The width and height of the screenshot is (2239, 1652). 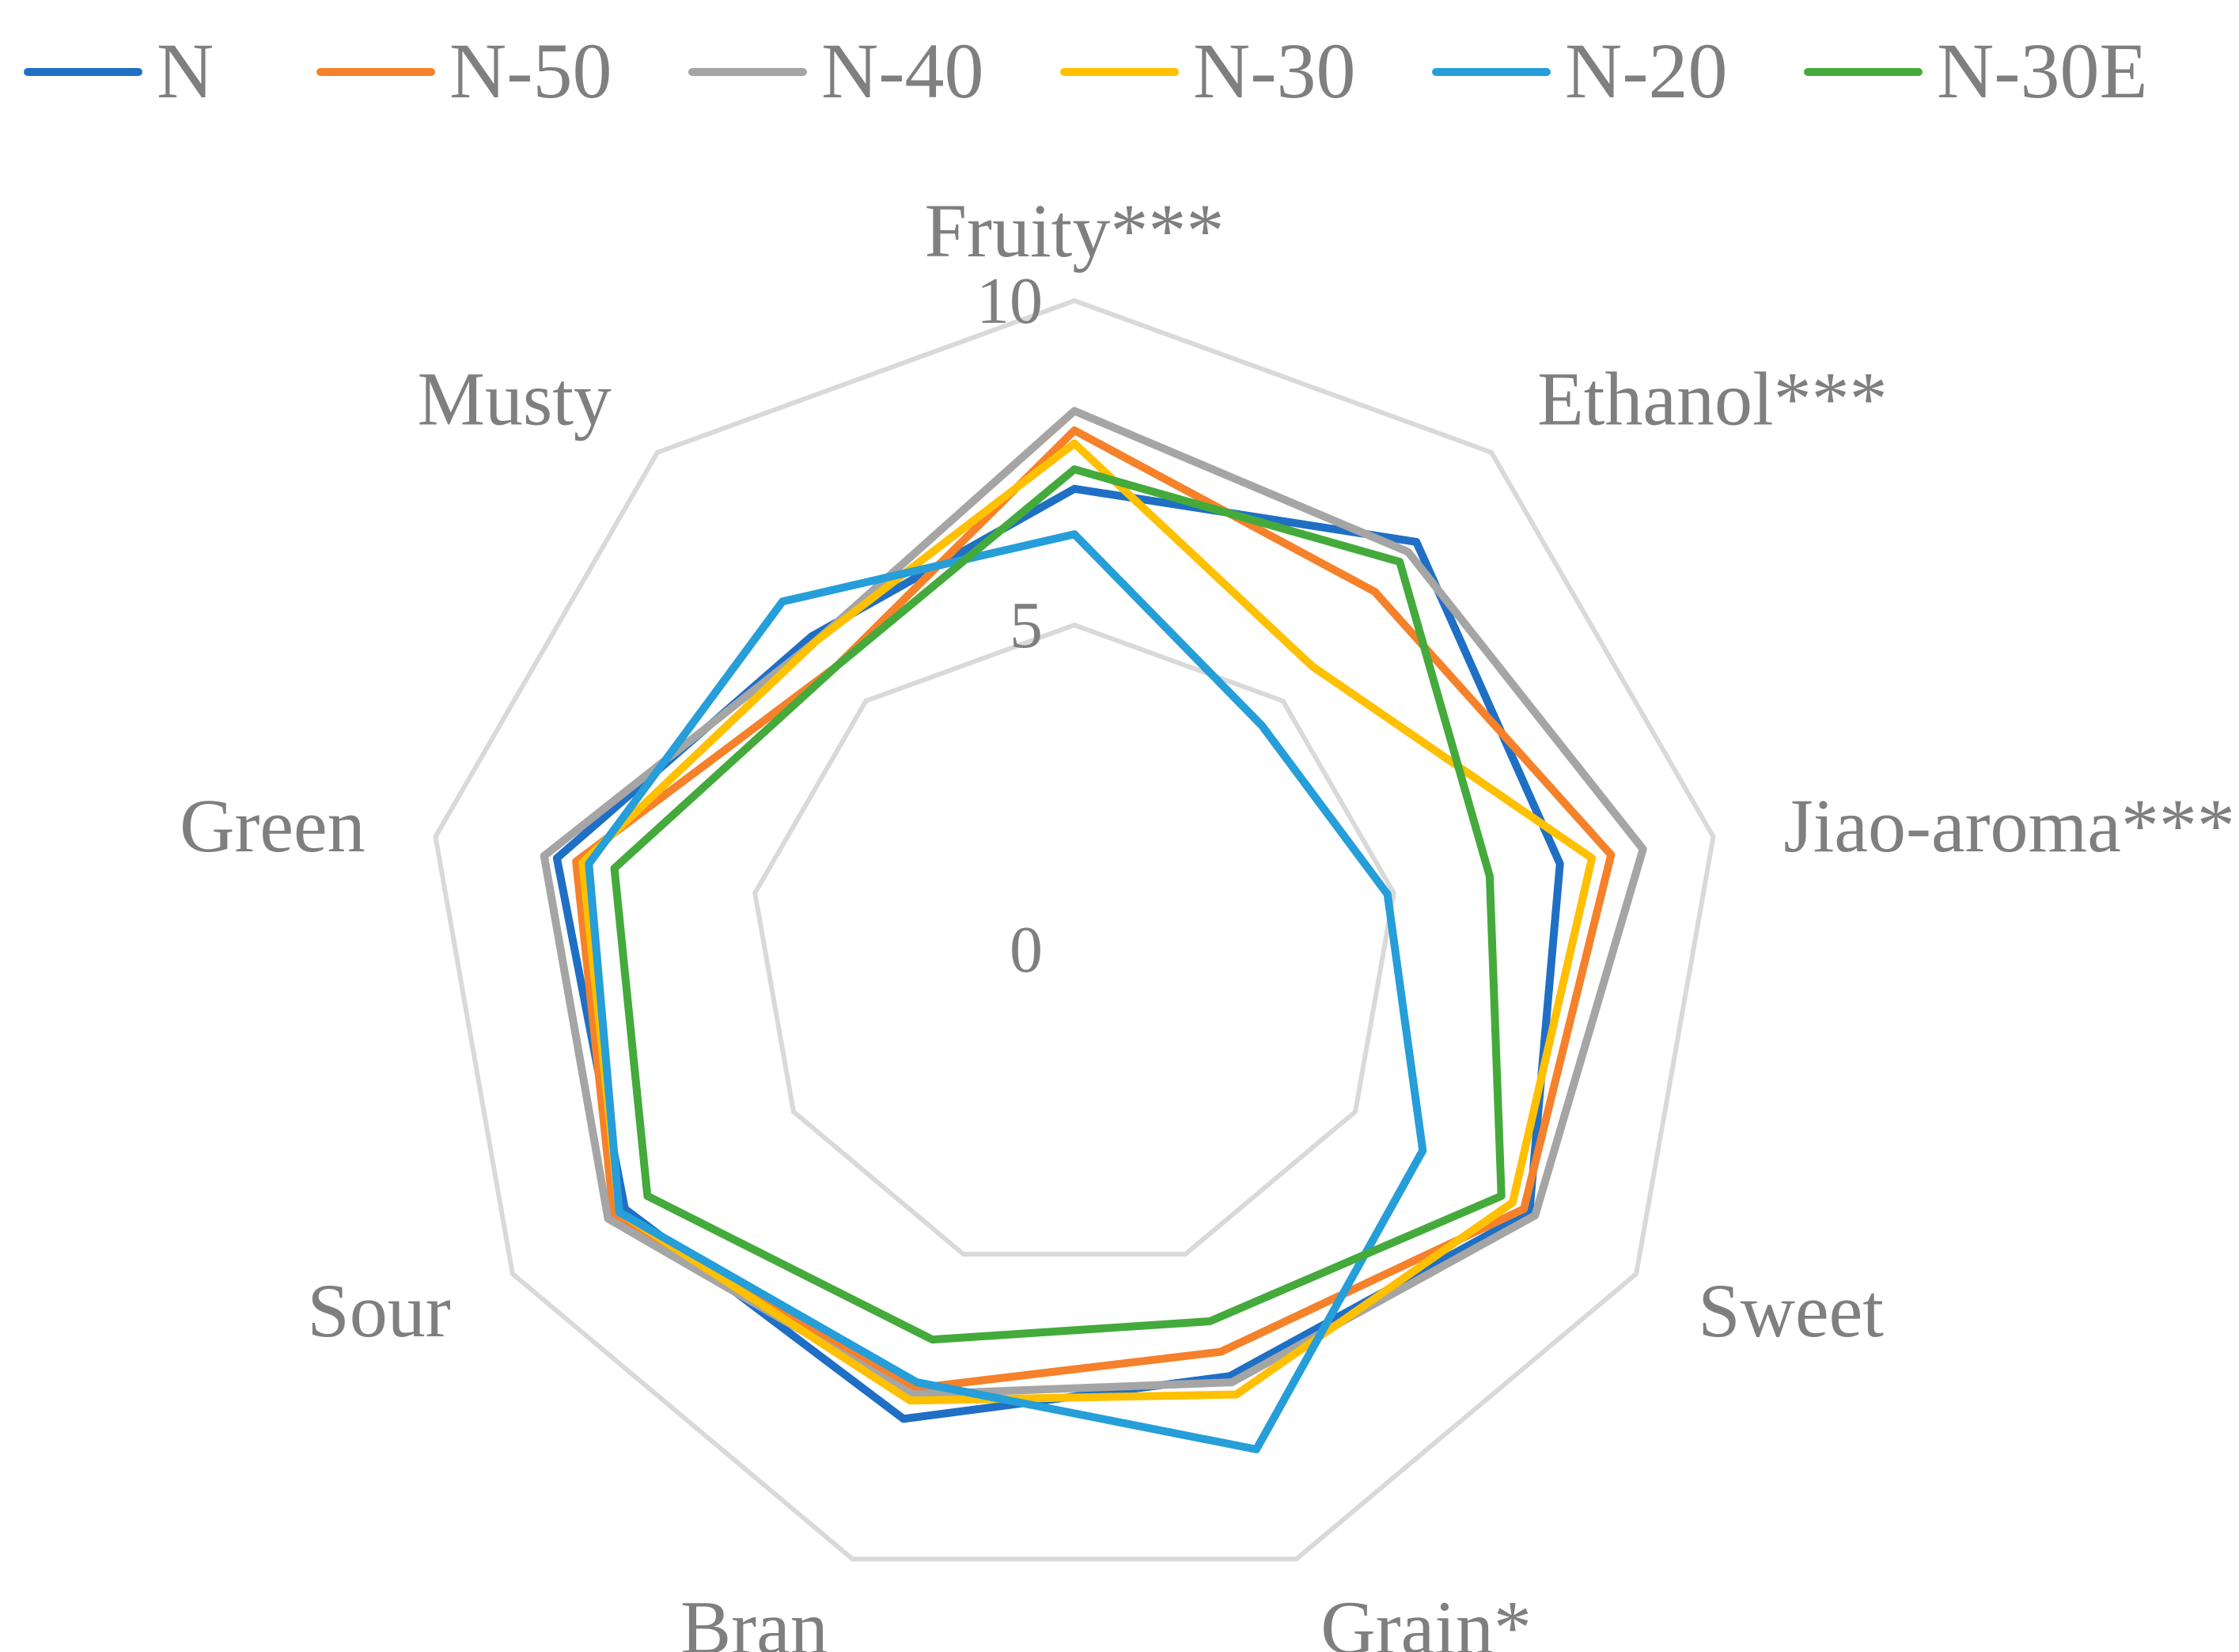 What do you see at coordinates (902, 71) in the screenshot?
I see `legend-label: N-40` at bounding box center [902, 71].